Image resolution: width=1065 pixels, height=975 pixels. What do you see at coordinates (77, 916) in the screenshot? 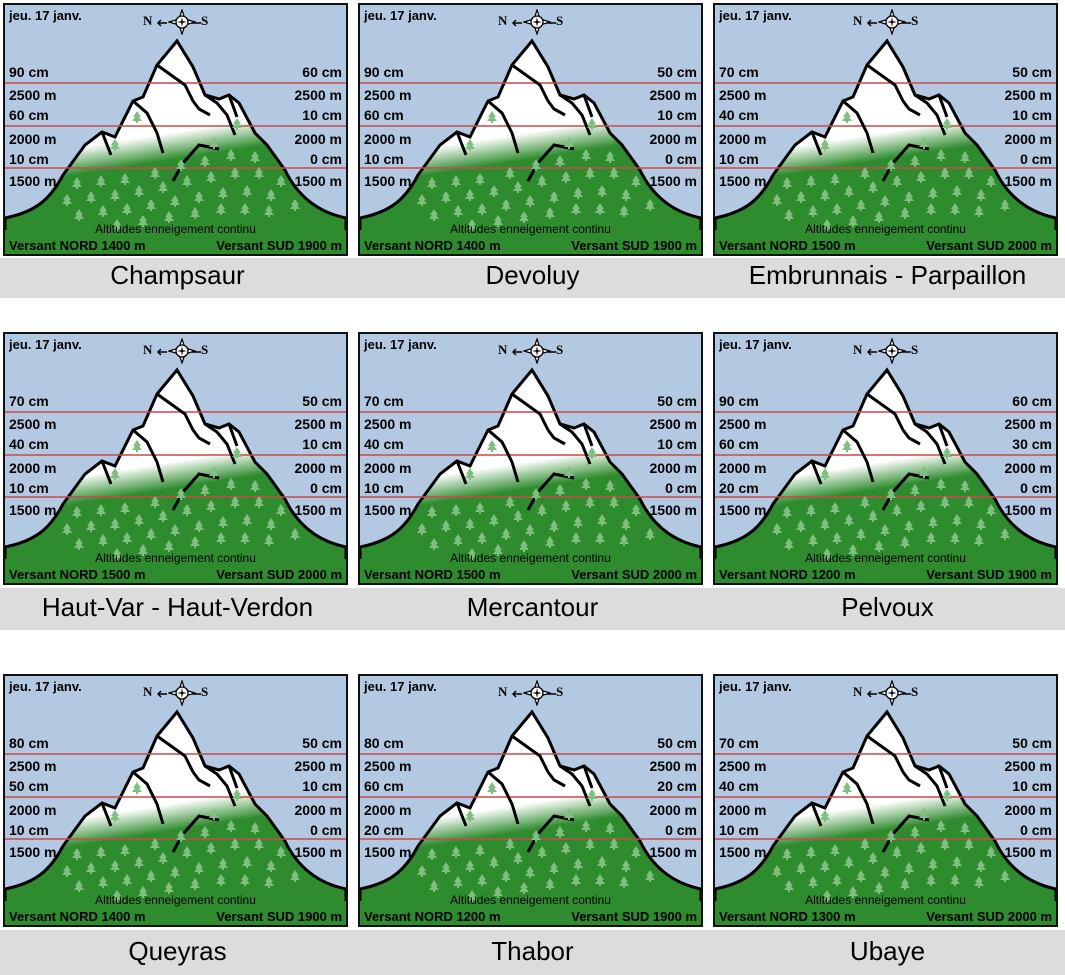
I see `north-slope-altitude: Versant NORD 1400 m` at bounding box center [77, 916].